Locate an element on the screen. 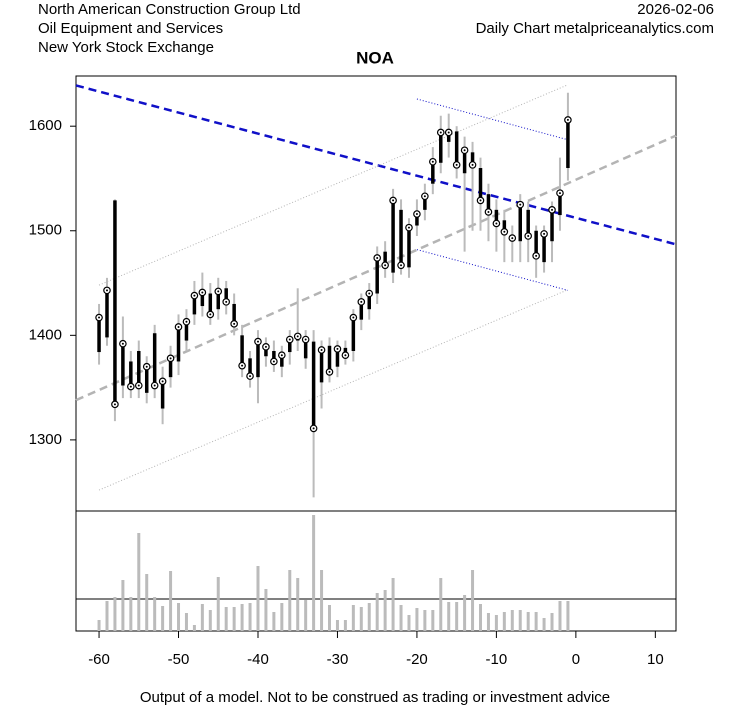  exchange: New York Stock Exchange is located at coordinates (126, 47).